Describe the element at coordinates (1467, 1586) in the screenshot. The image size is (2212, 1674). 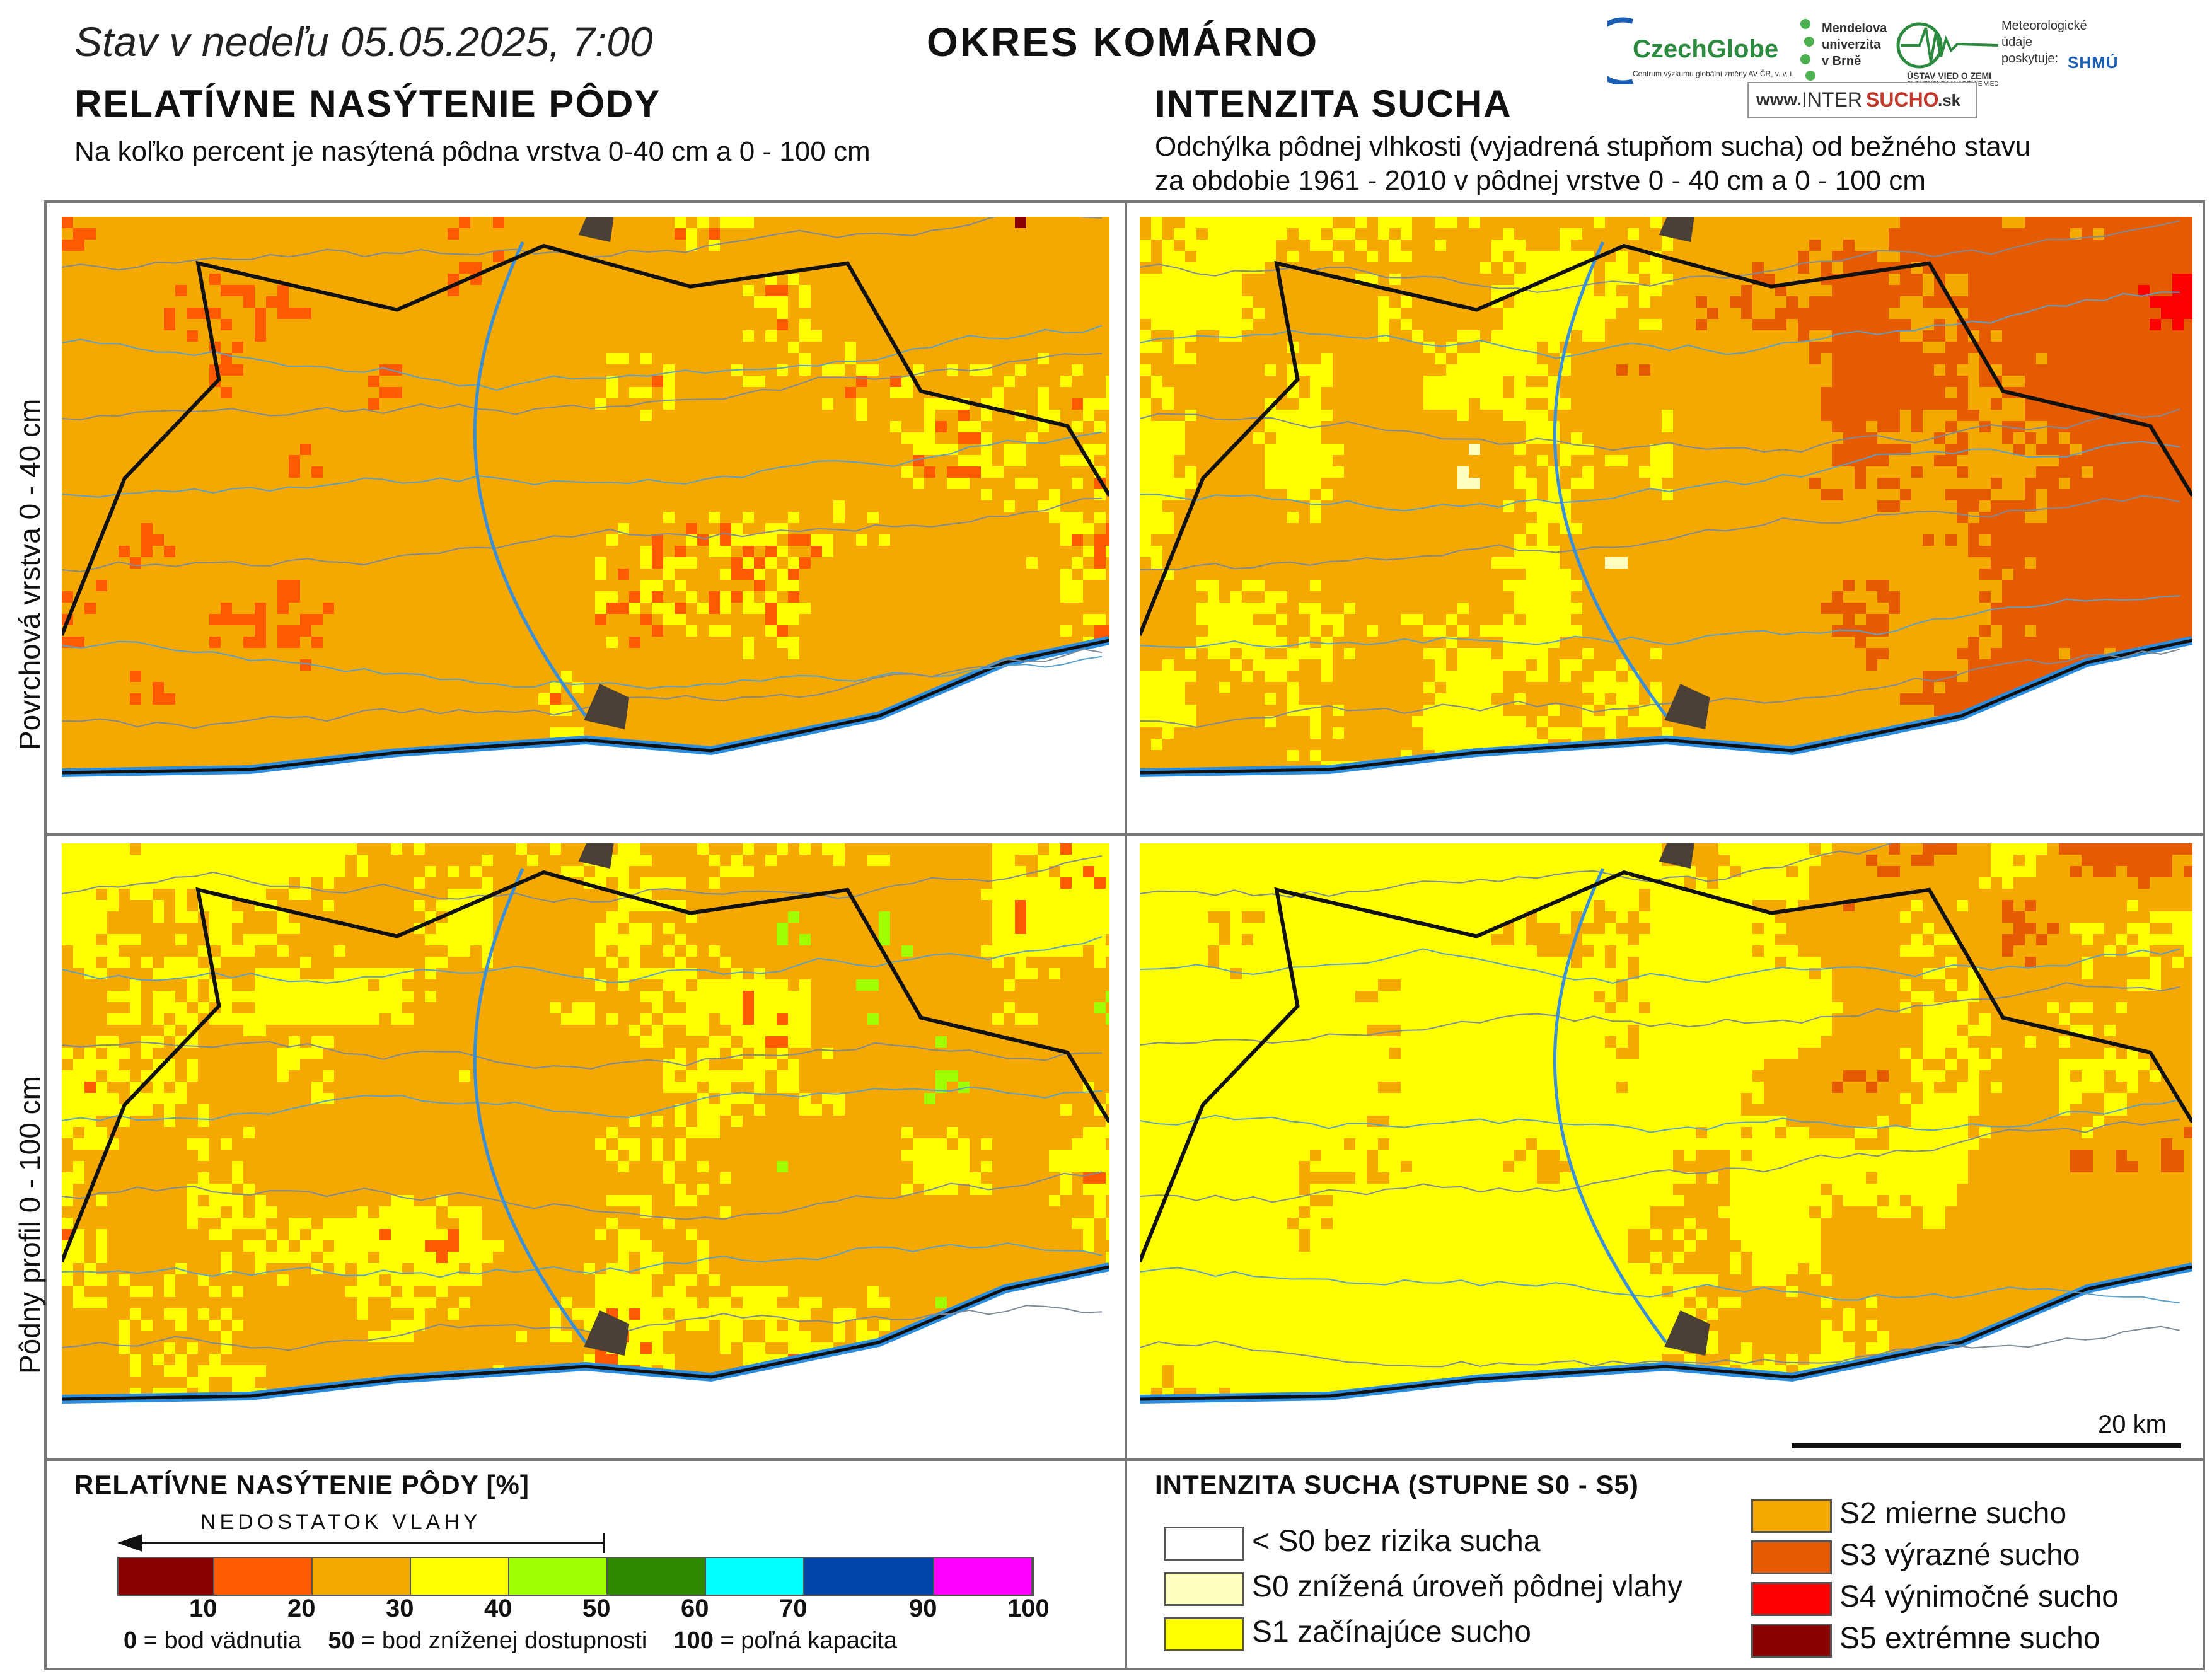
I see `drought-class-label: S0 znížená úroveň pôdnej vlahy` at that location.